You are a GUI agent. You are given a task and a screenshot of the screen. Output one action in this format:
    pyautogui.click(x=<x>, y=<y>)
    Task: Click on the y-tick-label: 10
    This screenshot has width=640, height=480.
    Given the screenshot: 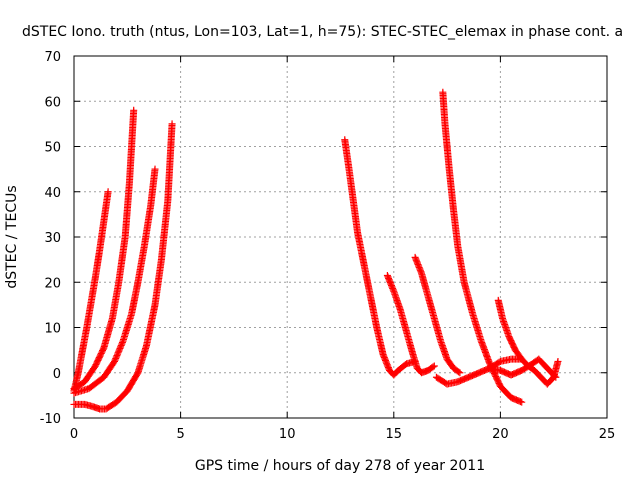 What is the action you would take?
    pyautogui.click(x=52, y=329)
    